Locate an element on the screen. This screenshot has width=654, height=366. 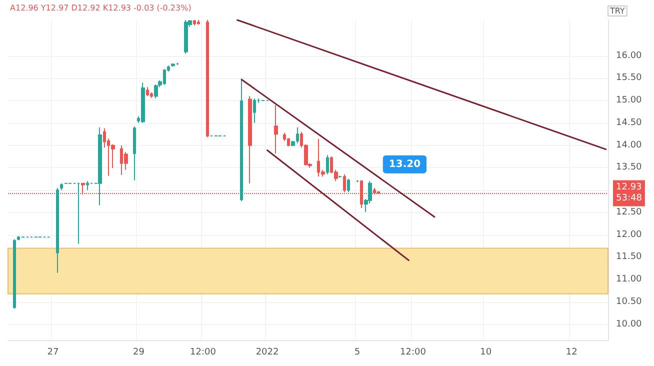
y-axis-title: TRY is located at coordinates (617, 11).